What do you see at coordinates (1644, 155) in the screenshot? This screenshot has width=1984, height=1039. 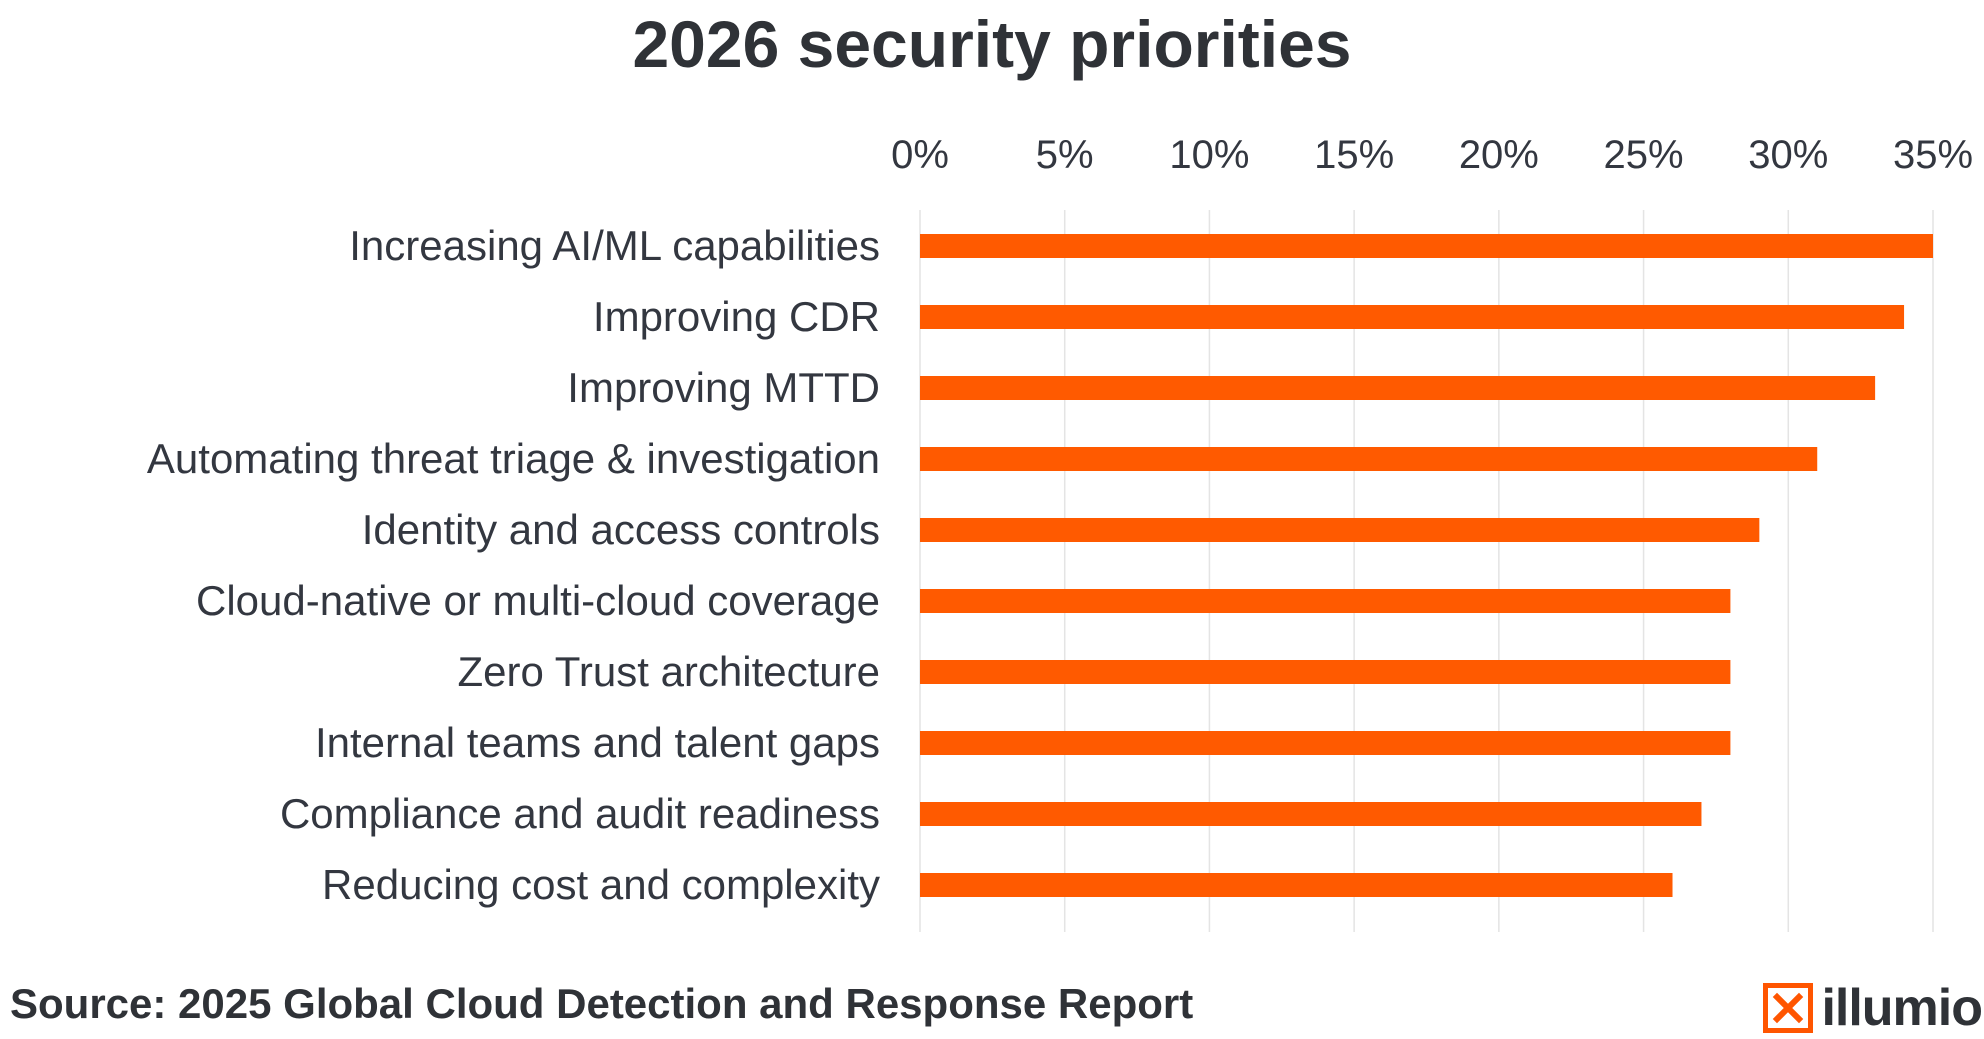 I see `x-tick-label: 25%` at bounding box center [1644, 155].